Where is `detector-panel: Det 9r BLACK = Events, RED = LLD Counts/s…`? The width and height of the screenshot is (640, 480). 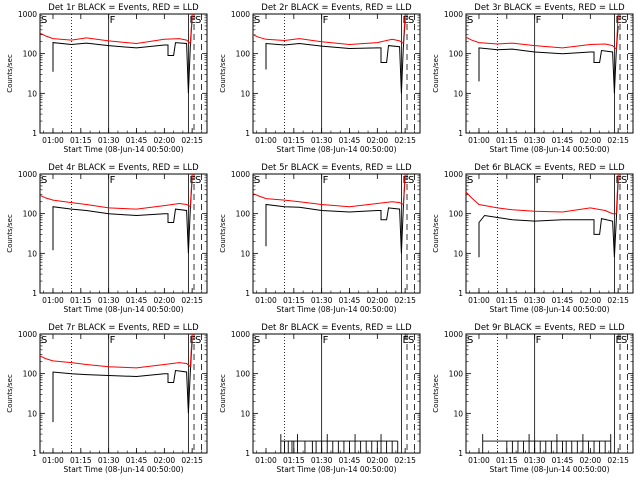 detector-panel: Det 9r BLACK = Events, RED = LLD Counts/s… is located at coordinates (532, 400).